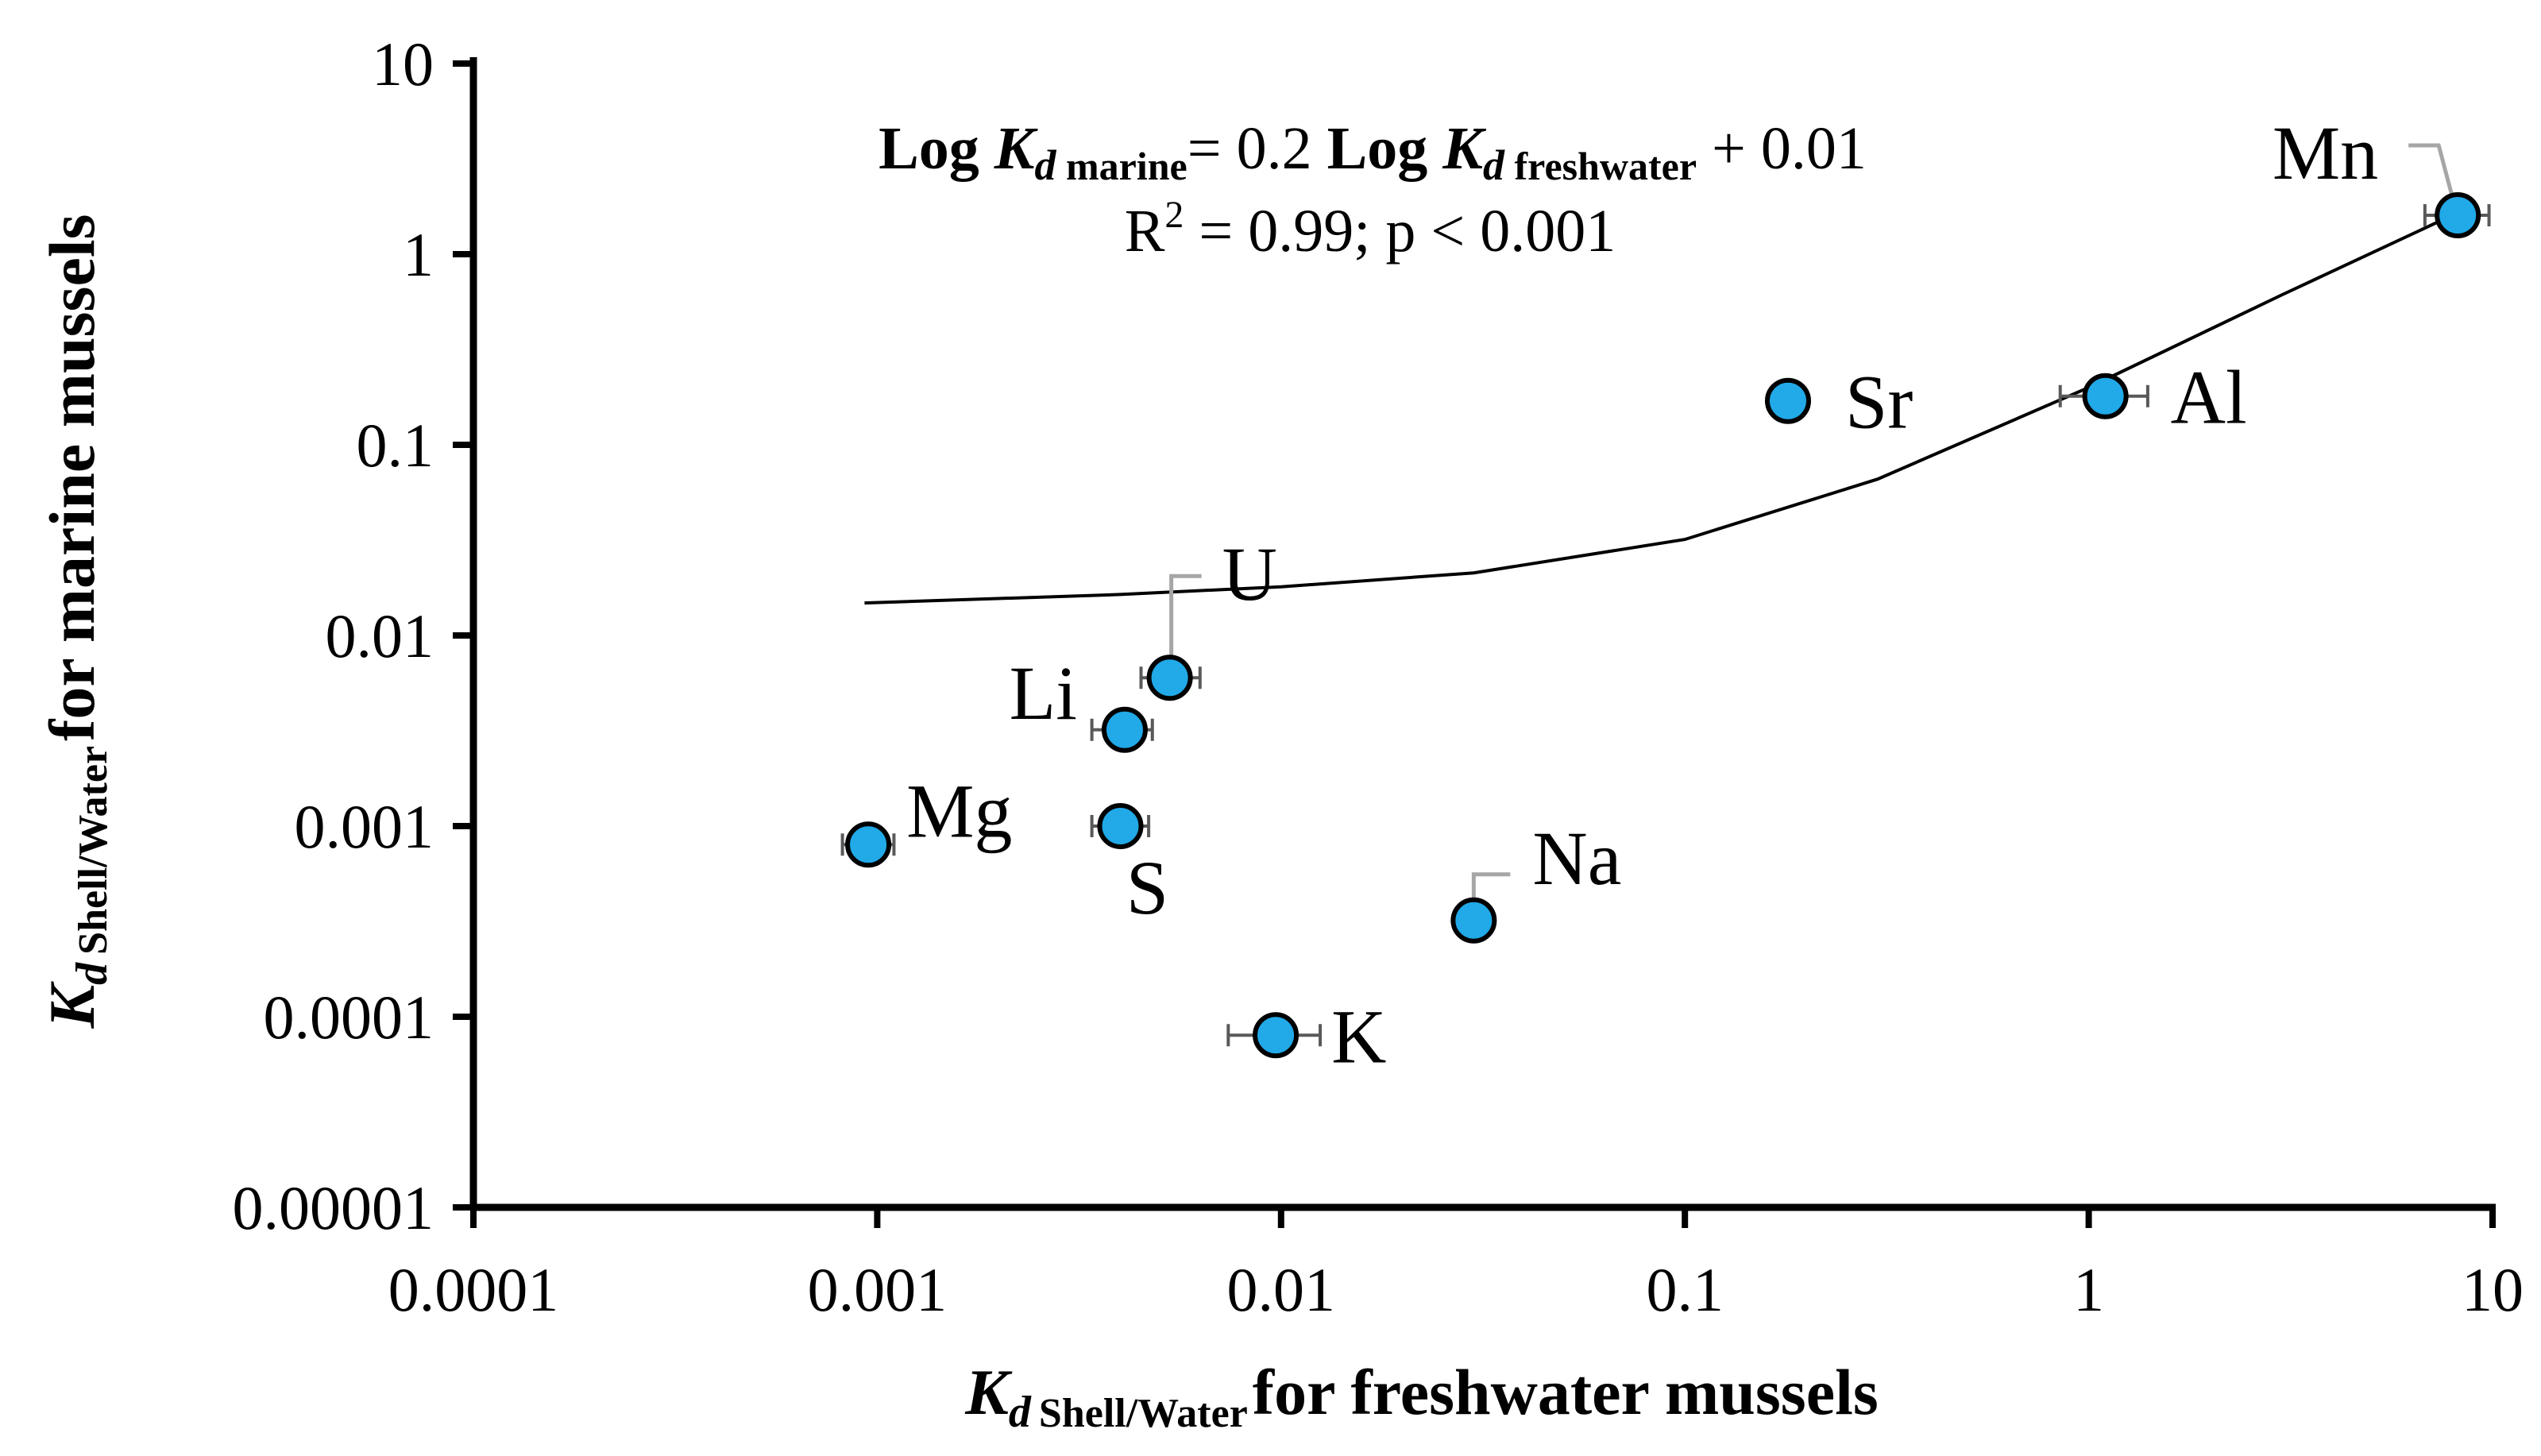  I want to click on x-tick-label: 10, so click(2493, 1289).